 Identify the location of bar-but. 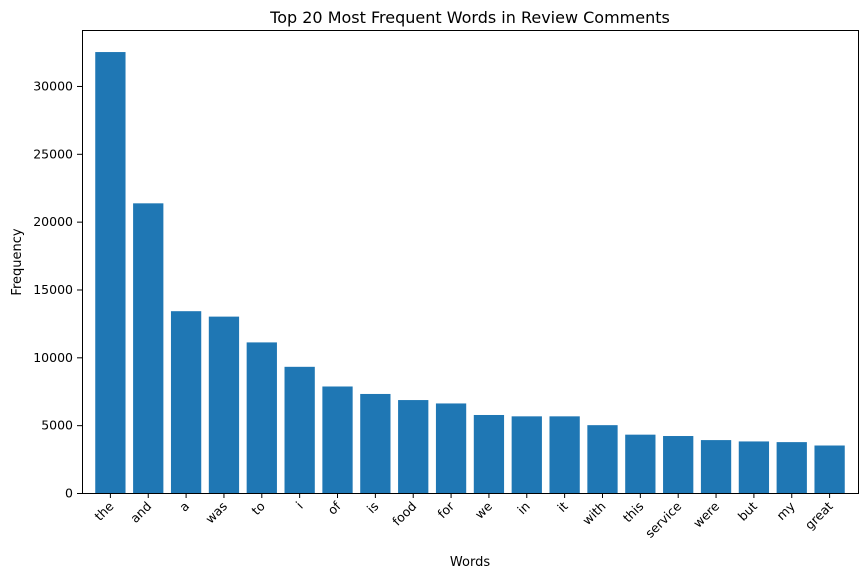
(754, 467).